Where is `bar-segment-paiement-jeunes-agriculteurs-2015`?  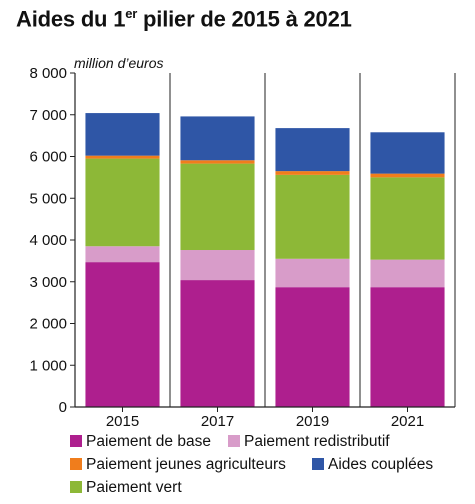
bar-segment-paiement-jeunes-agriculteurs-2015 is located at coordinates (122, 157).